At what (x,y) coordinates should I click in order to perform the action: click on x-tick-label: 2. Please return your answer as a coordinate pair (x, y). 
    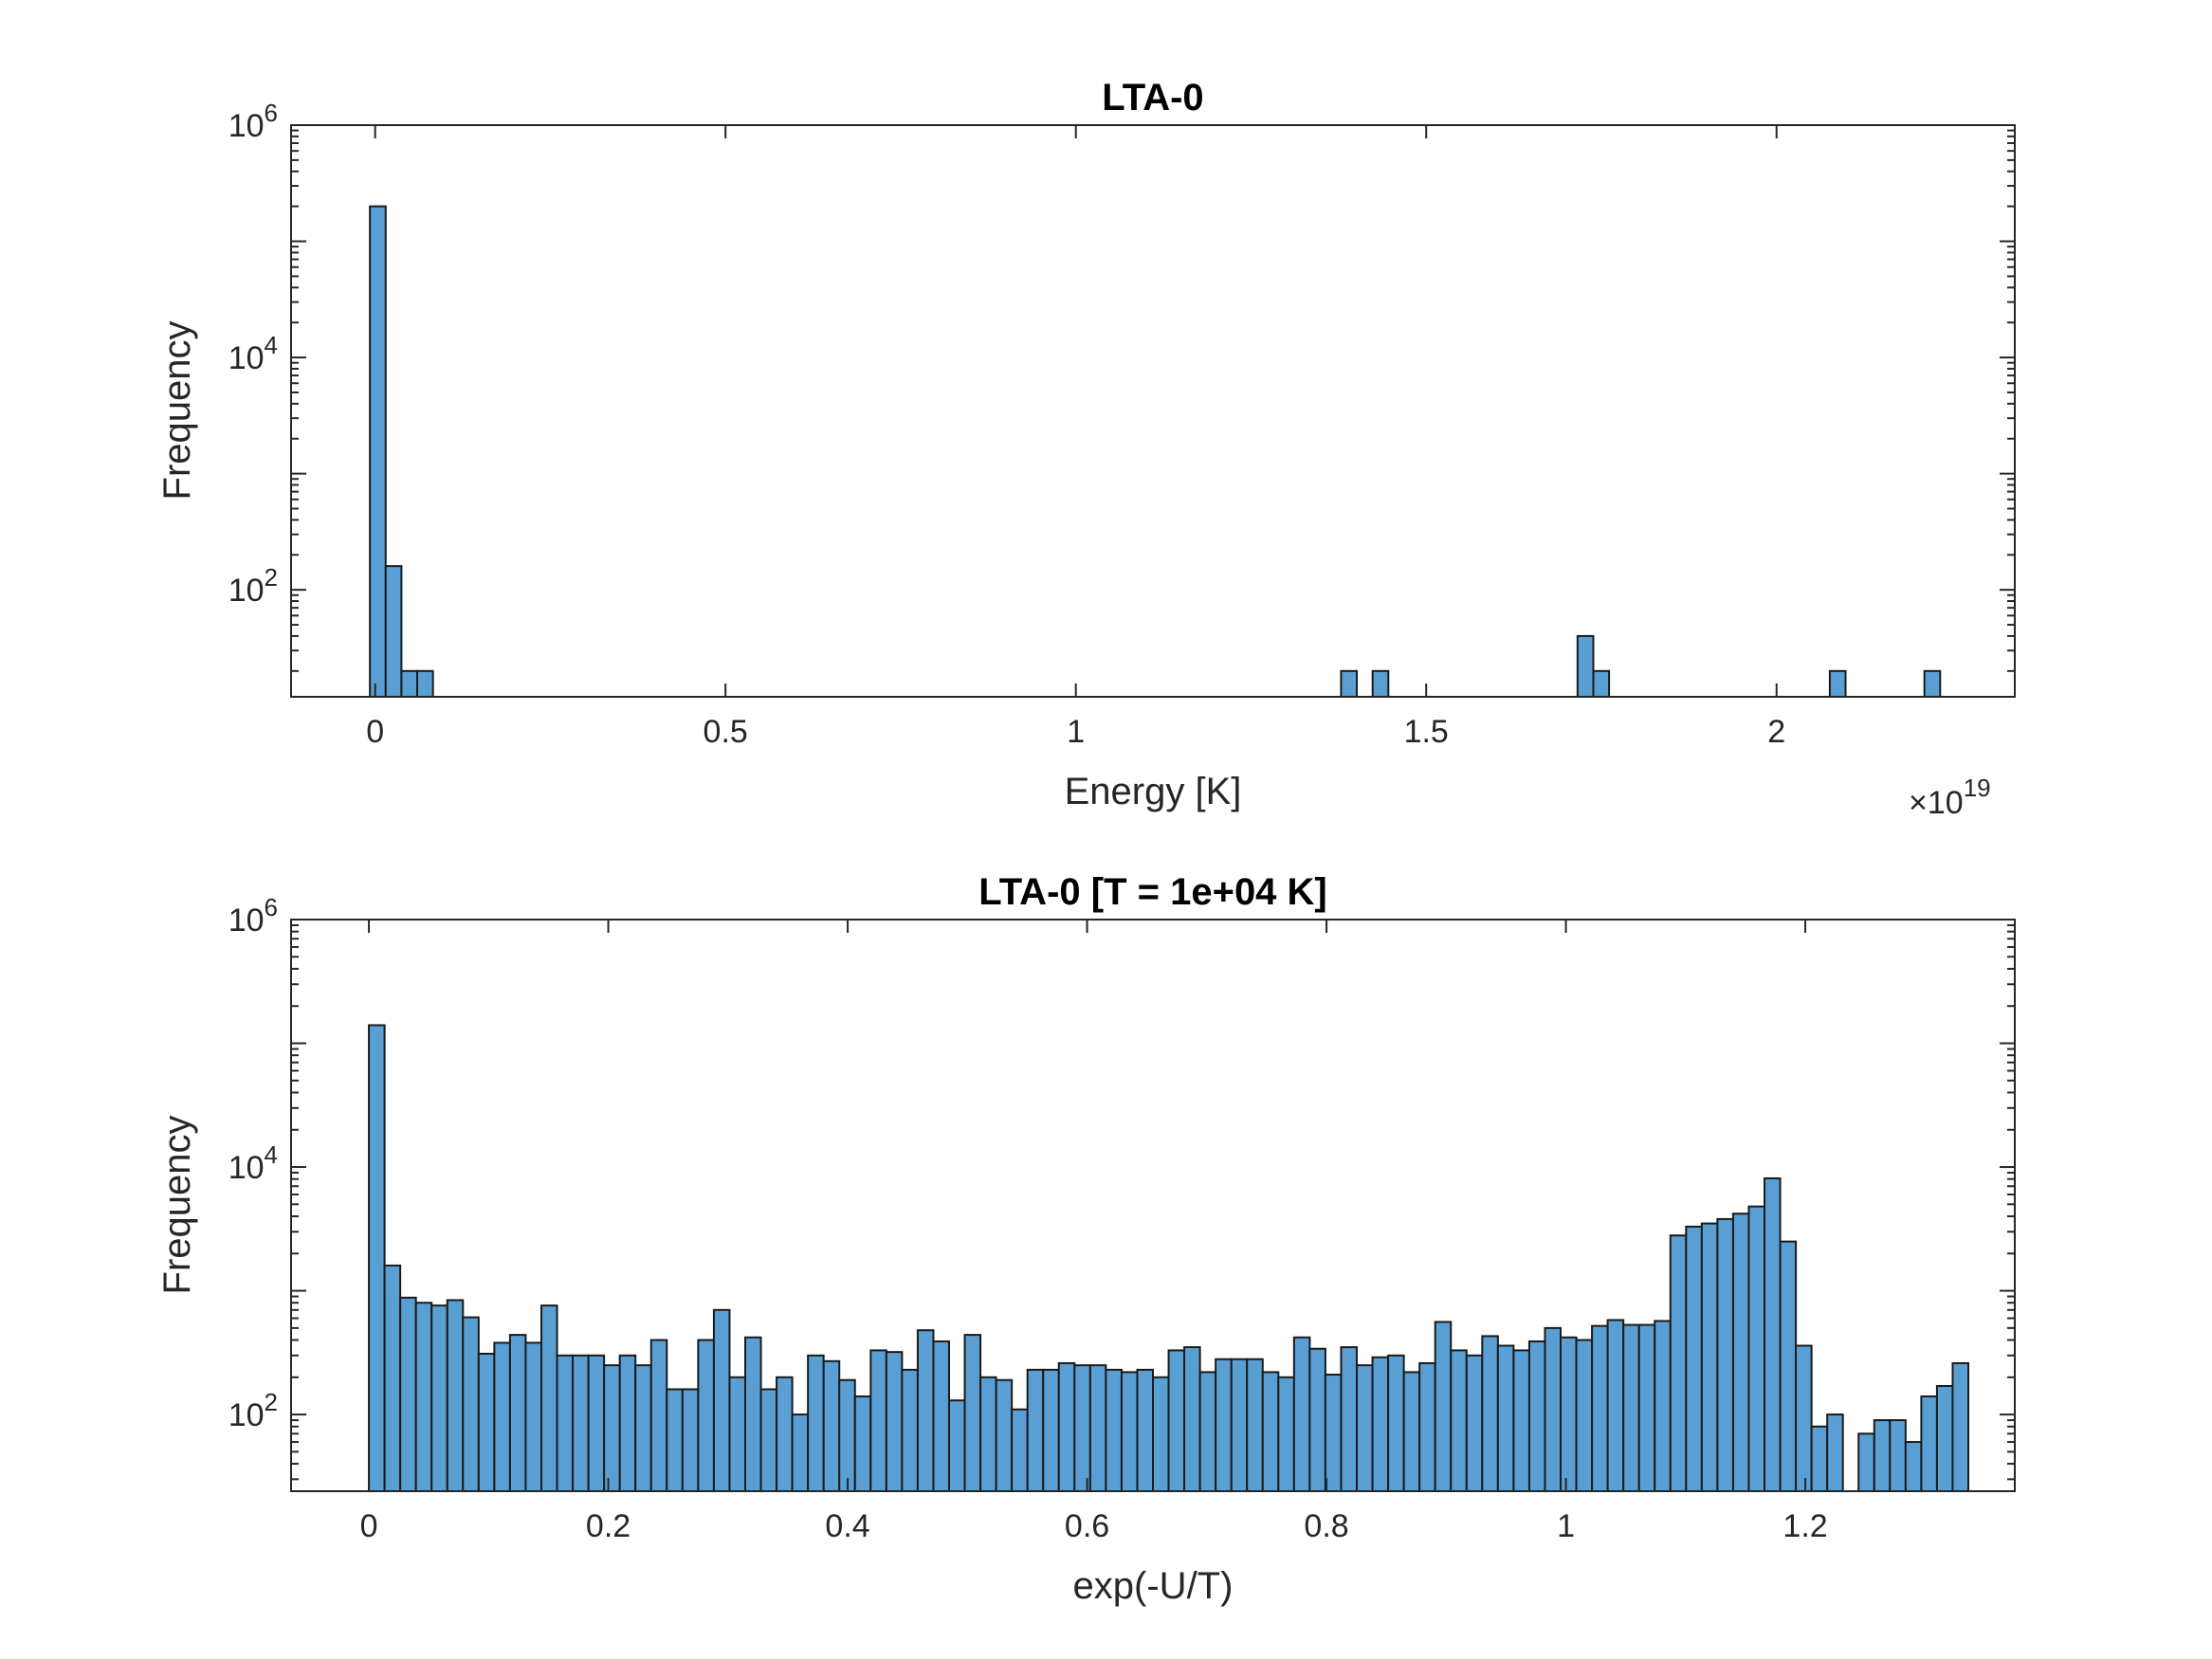
    Looking at the image, I should click on (1776, 732).